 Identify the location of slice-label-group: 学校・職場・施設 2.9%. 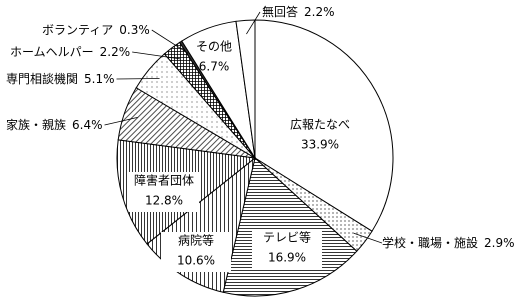
(448, 242).